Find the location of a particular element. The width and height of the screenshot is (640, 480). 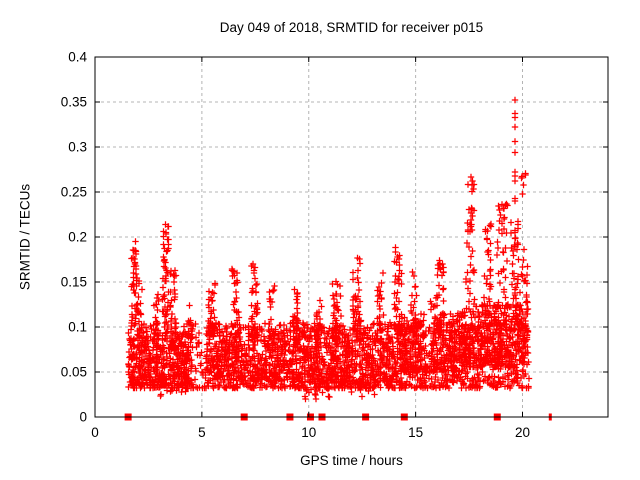

y-tick-label: 0 is located at coordinates (83, 417).